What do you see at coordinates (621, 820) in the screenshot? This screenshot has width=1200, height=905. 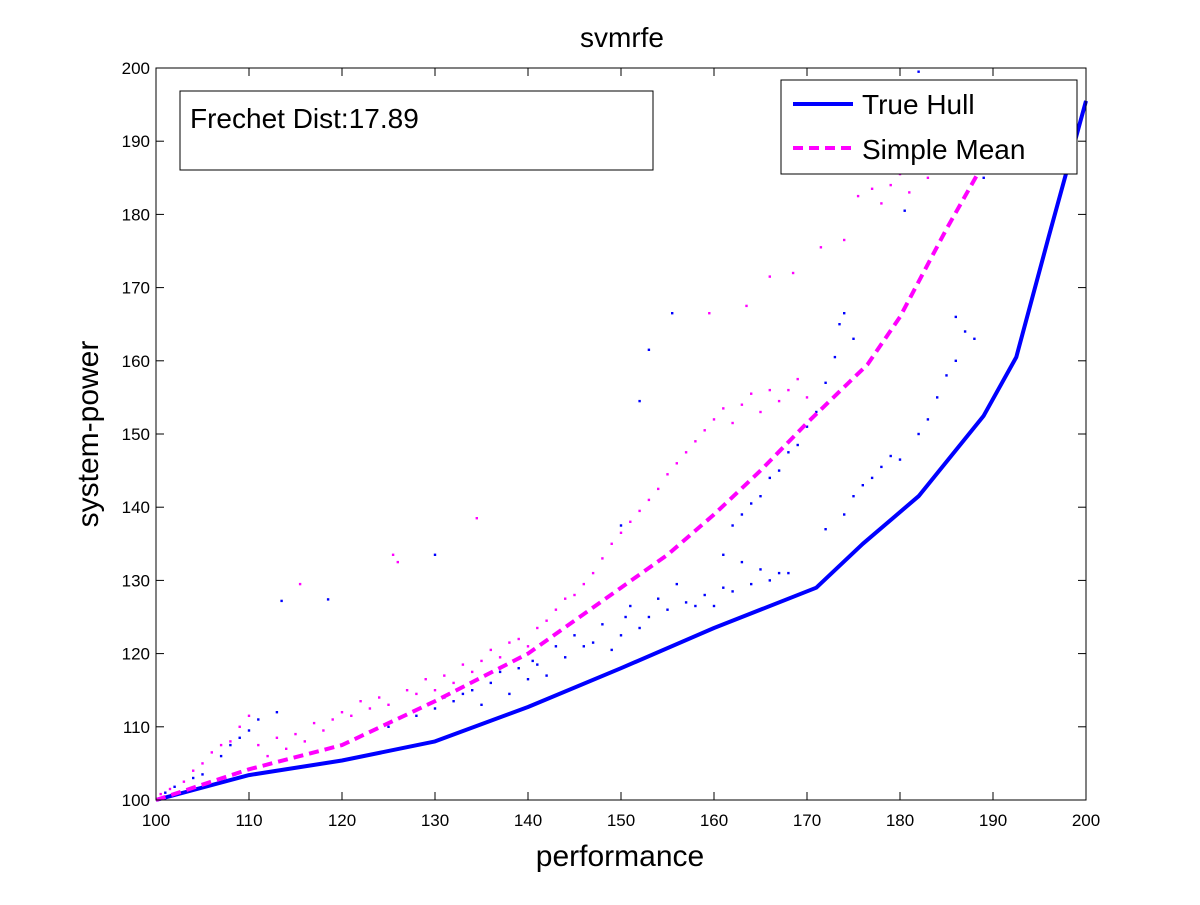 I see `x-tick-label: 150` at bounding box center [621, 820].